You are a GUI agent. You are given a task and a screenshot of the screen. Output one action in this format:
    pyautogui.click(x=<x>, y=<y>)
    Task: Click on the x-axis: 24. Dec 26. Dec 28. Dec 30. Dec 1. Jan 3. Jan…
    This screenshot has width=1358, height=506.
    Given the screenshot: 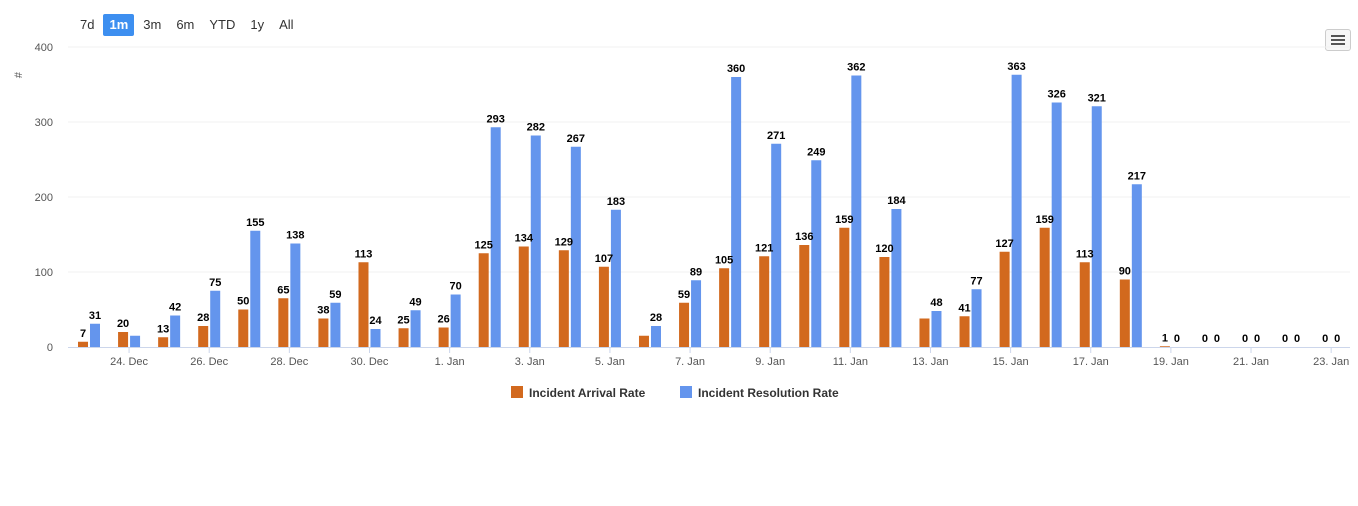 What is the action you would take?
    pyautogui.click(x=709, y=357)
    